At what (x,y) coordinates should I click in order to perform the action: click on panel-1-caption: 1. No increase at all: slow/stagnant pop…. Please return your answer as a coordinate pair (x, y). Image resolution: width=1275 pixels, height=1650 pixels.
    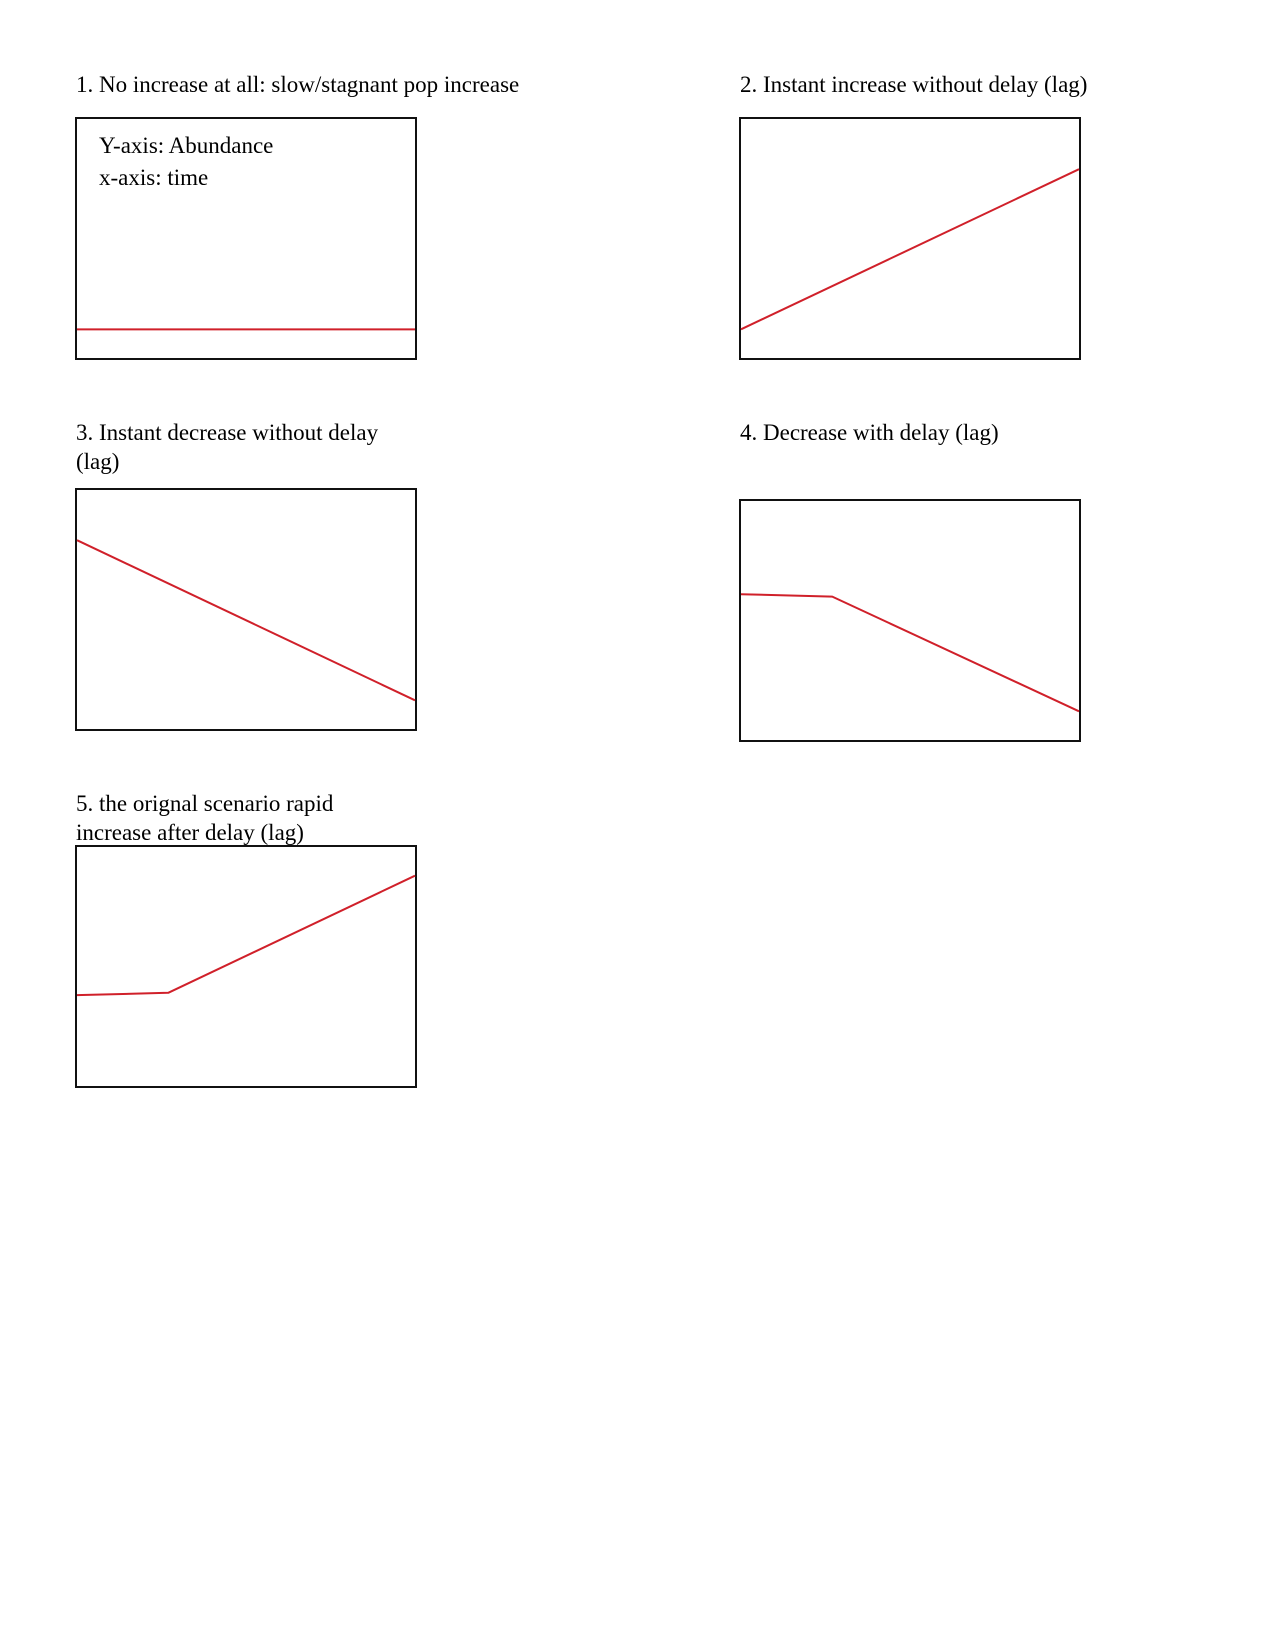
    Looking at the image, I should click on (298, 84).